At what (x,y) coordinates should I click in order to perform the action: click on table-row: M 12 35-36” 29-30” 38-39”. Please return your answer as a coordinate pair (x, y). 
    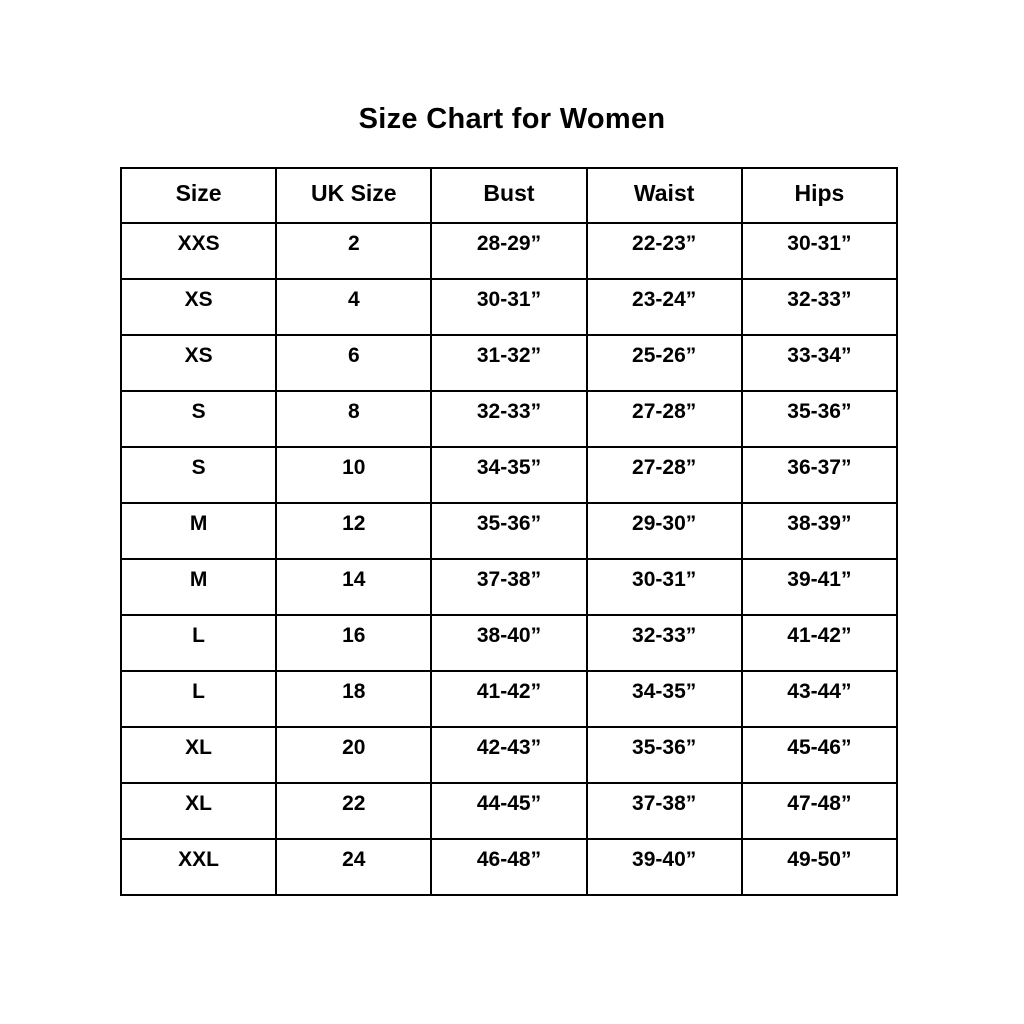
    Looking at the image, I should click on (509, 531).